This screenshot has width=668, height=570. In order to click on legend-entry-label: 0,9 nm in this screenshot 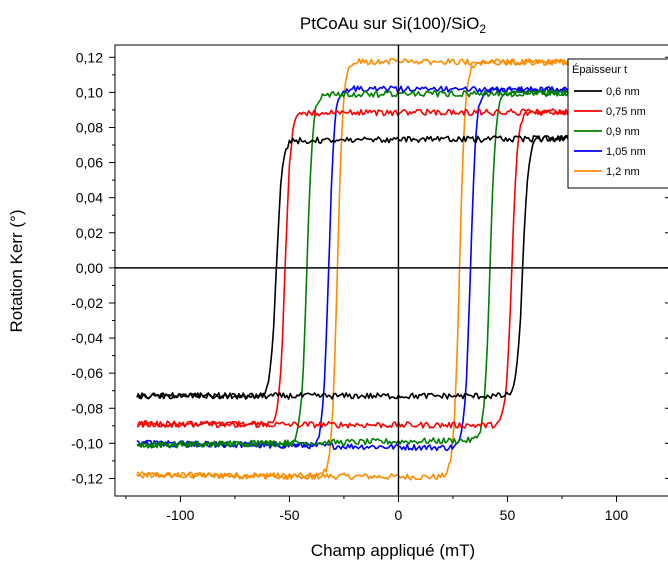, I will do `click(623, 132)`.